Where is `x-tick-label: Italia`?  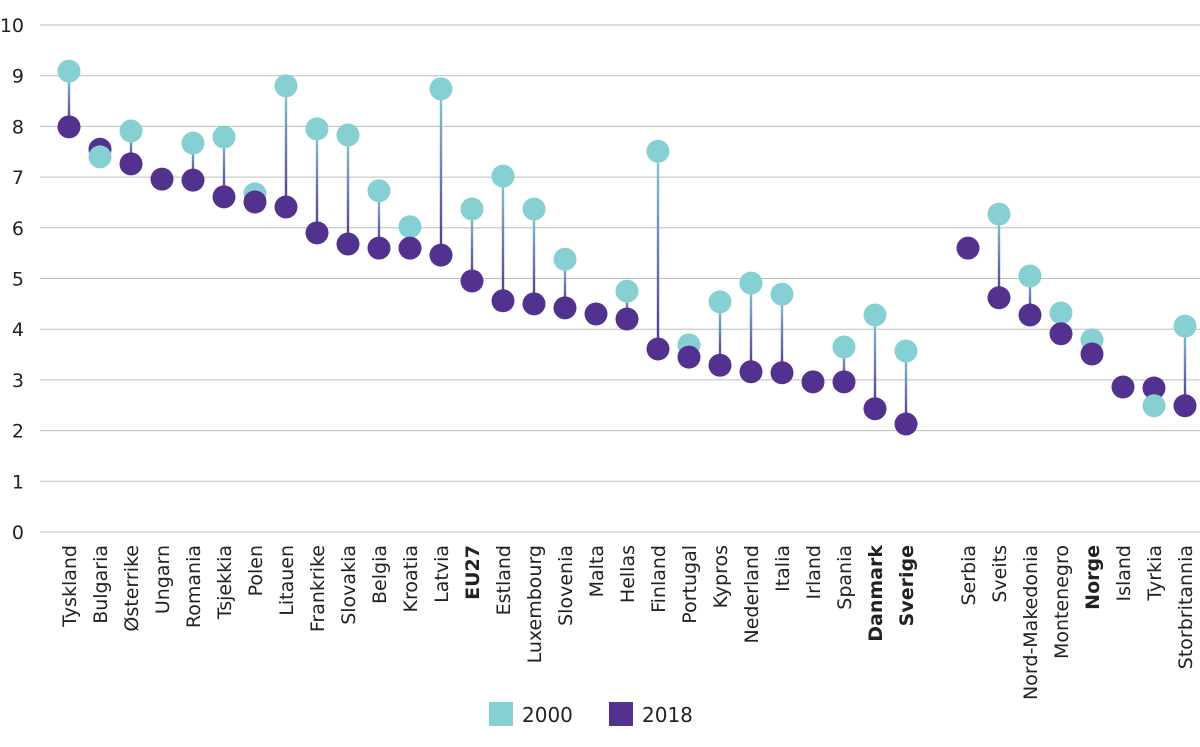 x-tick-label: Italia is located at coordinates (783, 568).